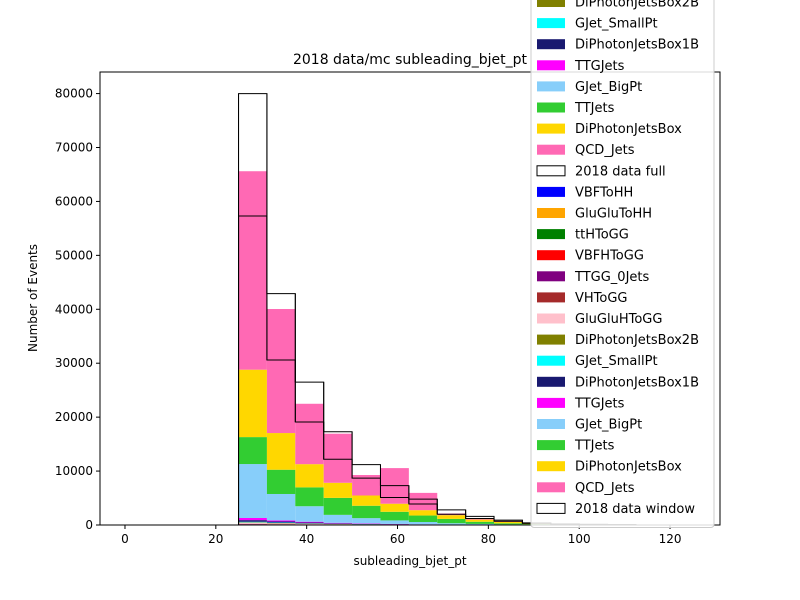 This screenshot has height=600, width=800. Describe the element at coordinates (488, 539) in the screenshot. I see `x-tick-label: 80` at that location.